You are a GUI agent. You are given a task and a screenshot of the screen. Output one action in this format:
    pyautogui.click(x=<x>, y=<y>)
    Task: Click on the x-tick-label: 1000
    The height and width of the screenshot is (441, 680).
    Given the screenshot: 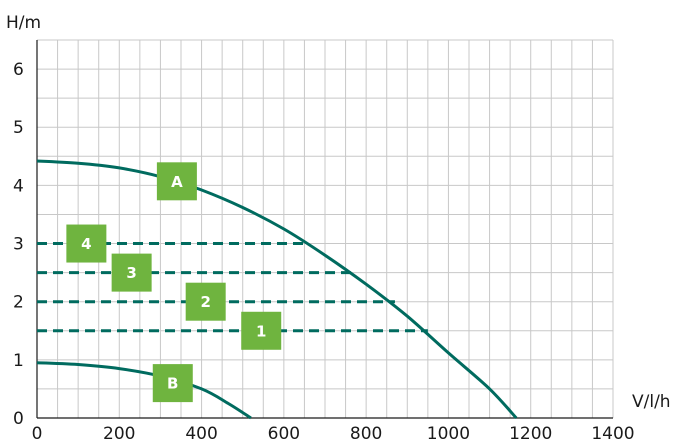 What is the action you would take?
    pyautogui.click(x=448, y=432)
    